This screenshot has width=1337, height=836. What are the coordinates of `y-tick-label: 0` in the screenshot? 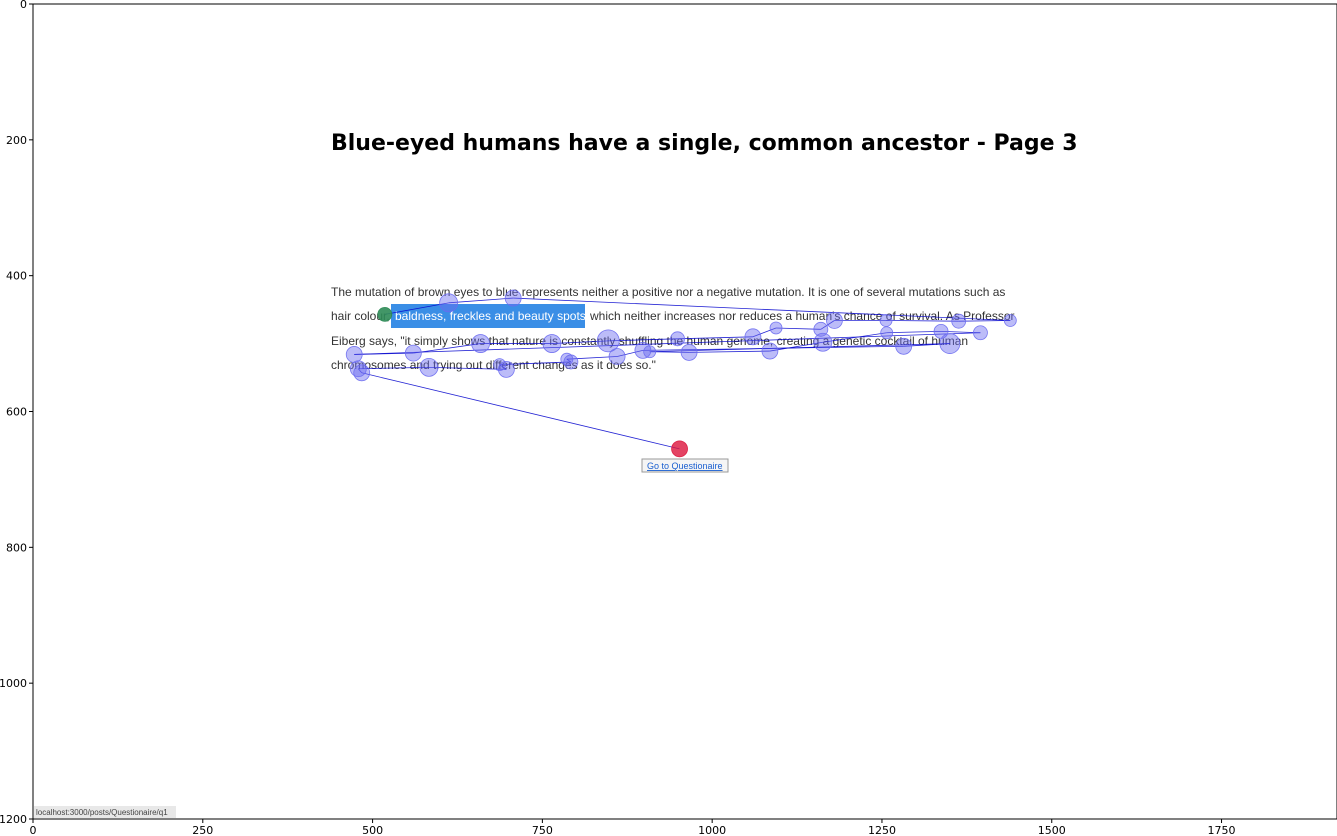 It's located at (23, 5).